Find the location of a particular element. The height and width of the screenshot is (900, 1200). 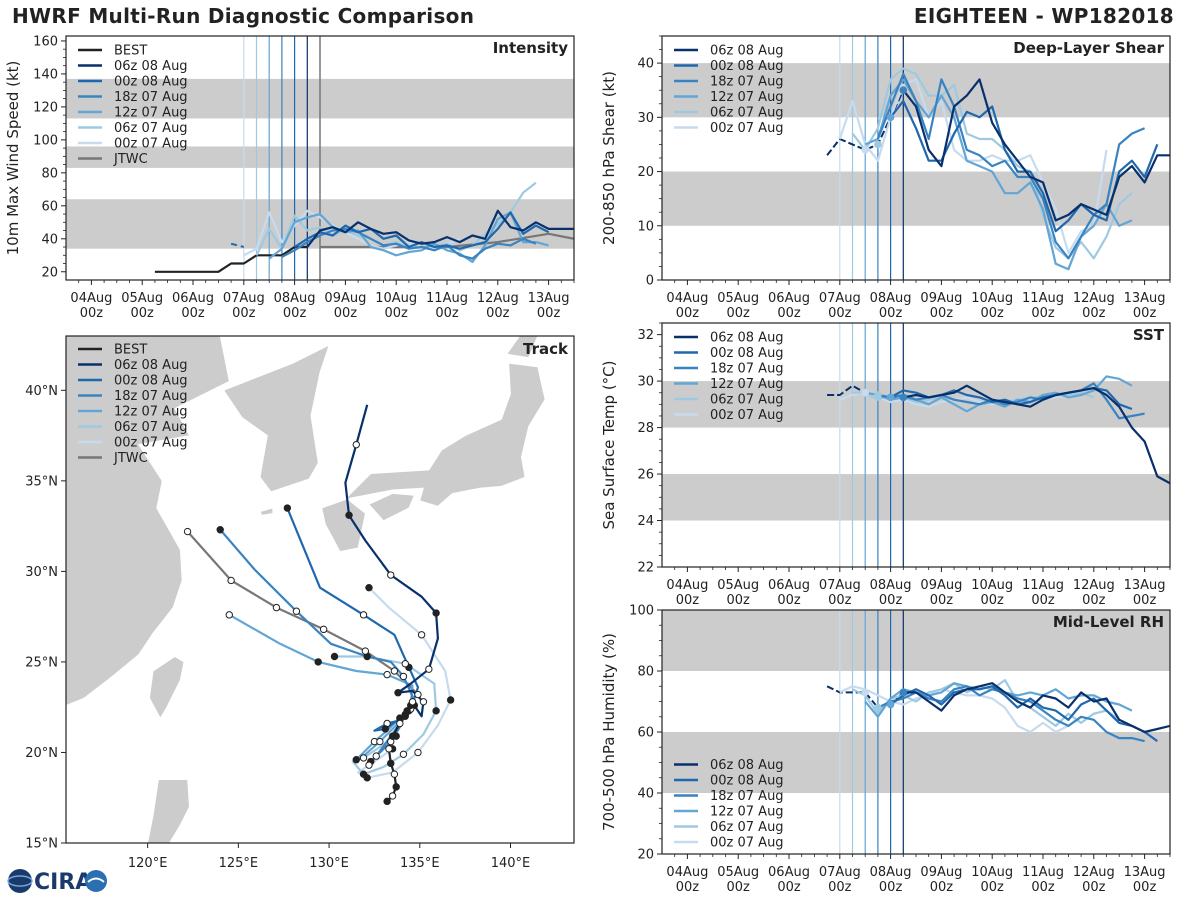

logo-text: CIRA is located at coordinates (63, 882).